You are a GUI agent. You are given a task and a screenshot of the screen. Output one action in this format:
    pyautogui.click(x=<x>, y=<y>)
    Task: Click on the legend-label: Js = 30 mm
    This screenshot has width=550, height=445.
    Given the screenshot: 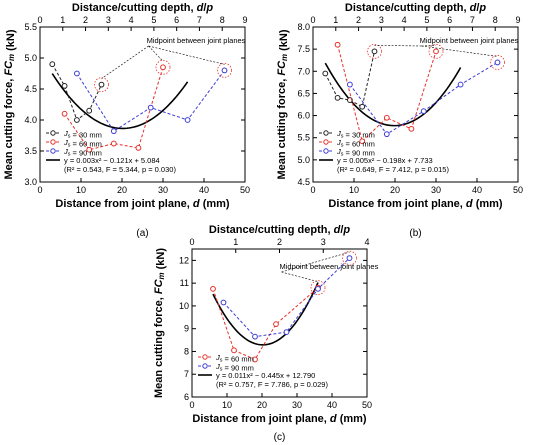 What is the action you would take?
    pyautogui.click(x=355, y=134)
    